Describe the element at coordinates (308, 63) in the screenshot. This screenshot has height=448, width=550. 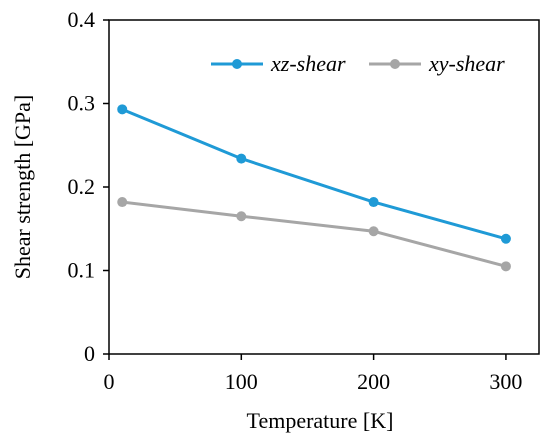
I see `legend-label: xz-shear` at that location.